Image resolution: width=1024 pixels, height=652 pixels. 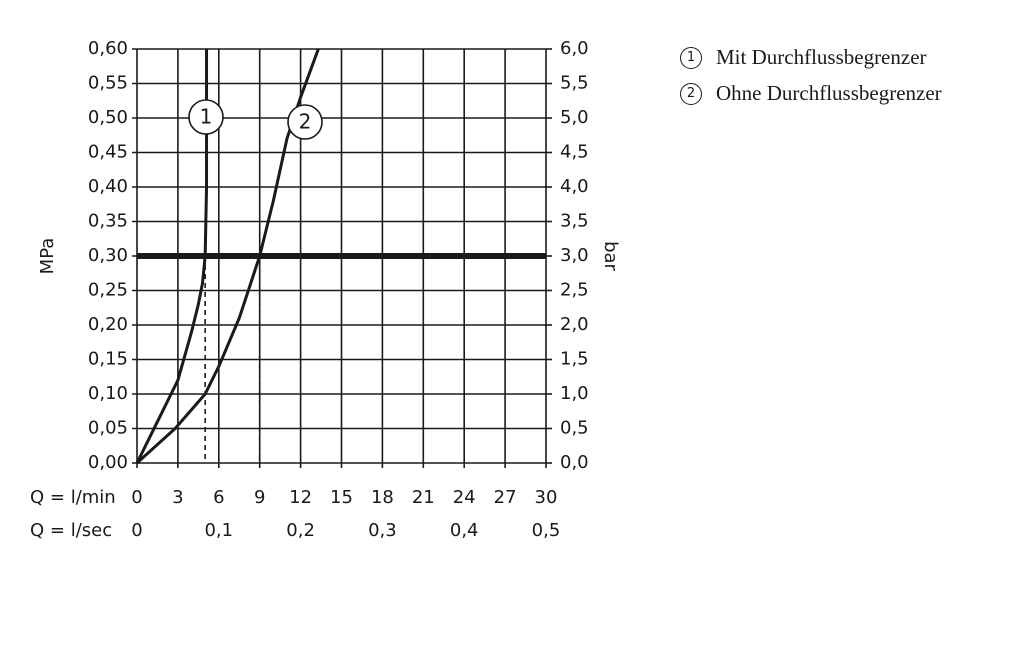 I want to click on y-tick-label: 0,40, so click(x=108, y=186).